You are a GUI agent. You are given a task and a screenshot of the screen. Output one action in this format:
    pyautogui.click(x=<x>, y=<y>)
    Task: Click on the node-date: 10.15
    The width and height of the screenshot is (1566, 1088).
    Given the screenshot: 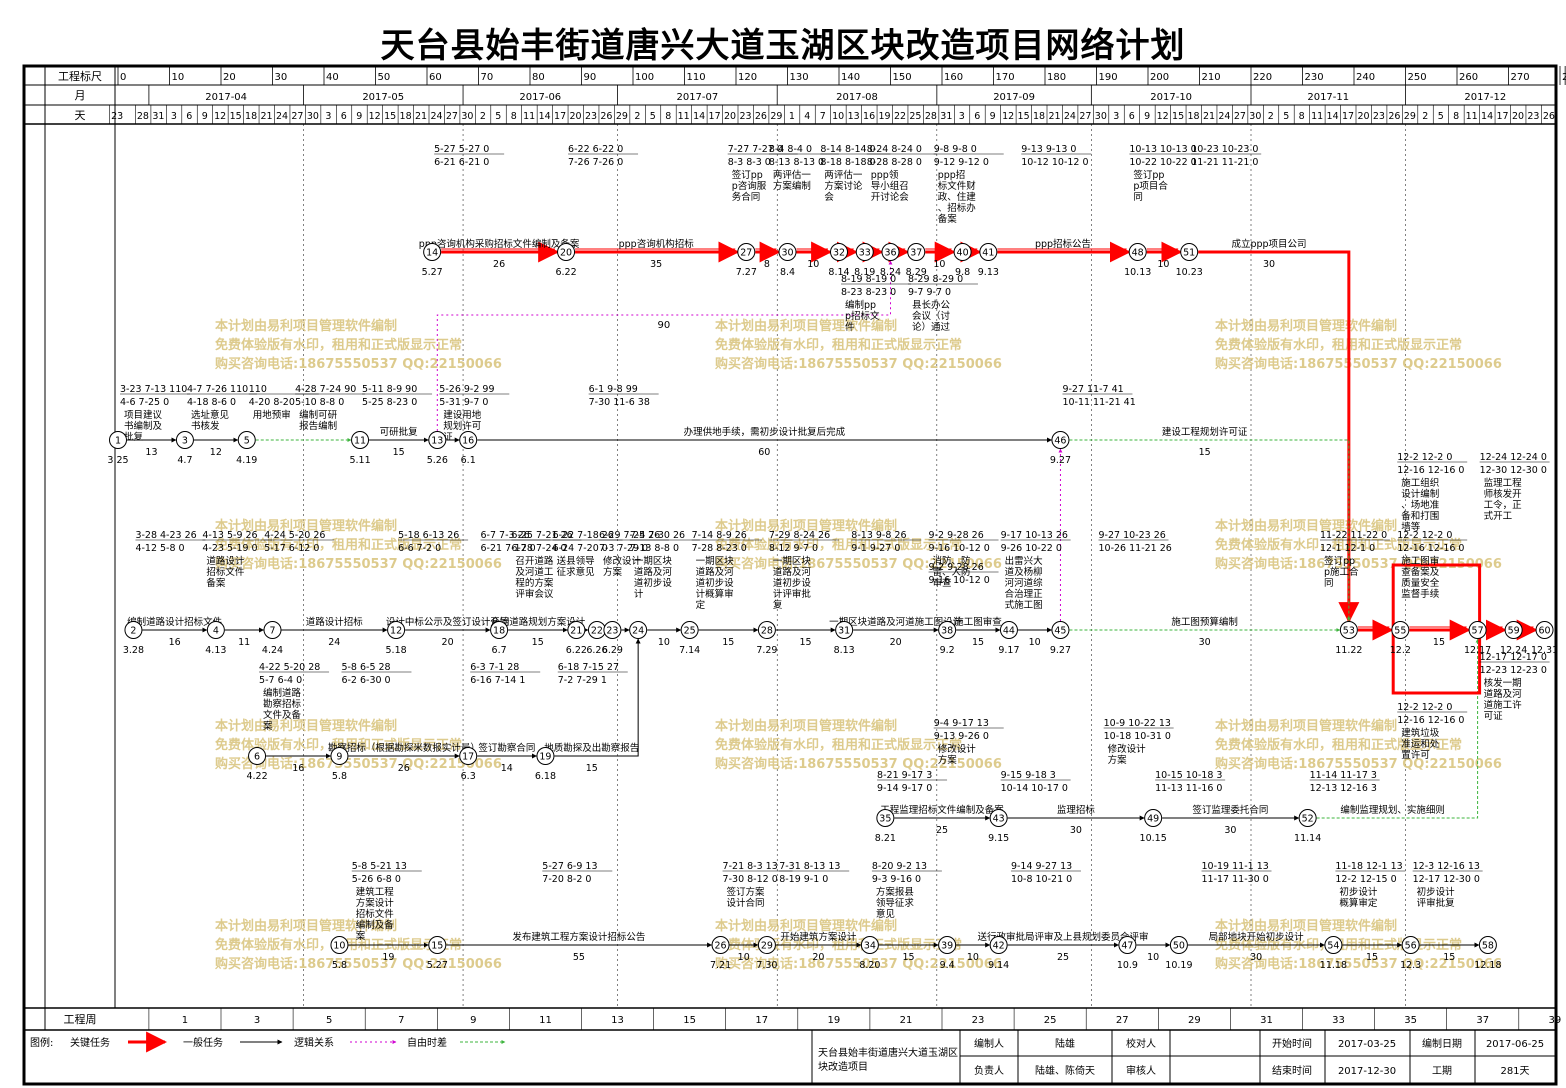 What is the action you would take?
    pyautogui.click(x=1153, y=838)
    